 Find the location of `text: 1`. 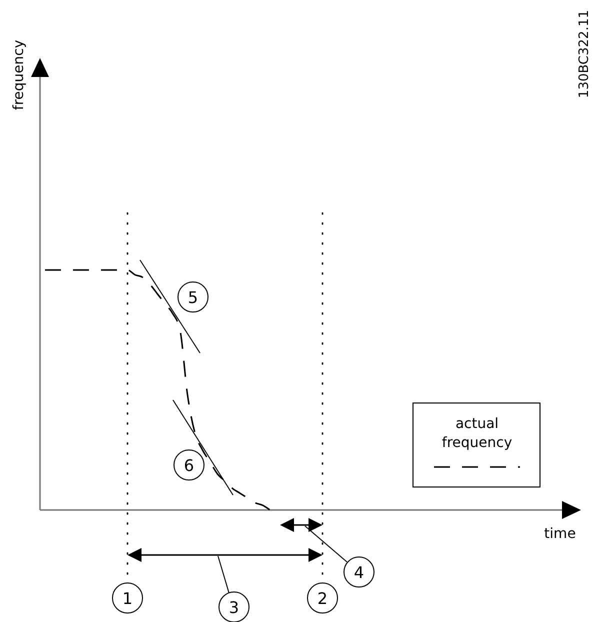

text: 1 is located at coordinates (127, 598).